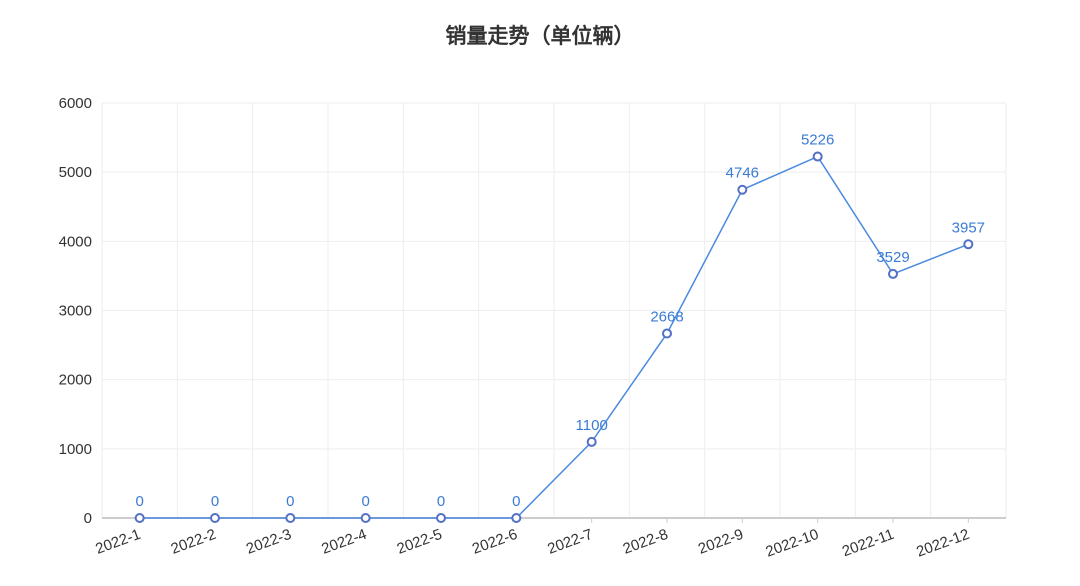  What do you see at coordinates (194, 542) in the screenshot?
I see `x-tick-label: 2022-2` at bounding box center [194, 542].